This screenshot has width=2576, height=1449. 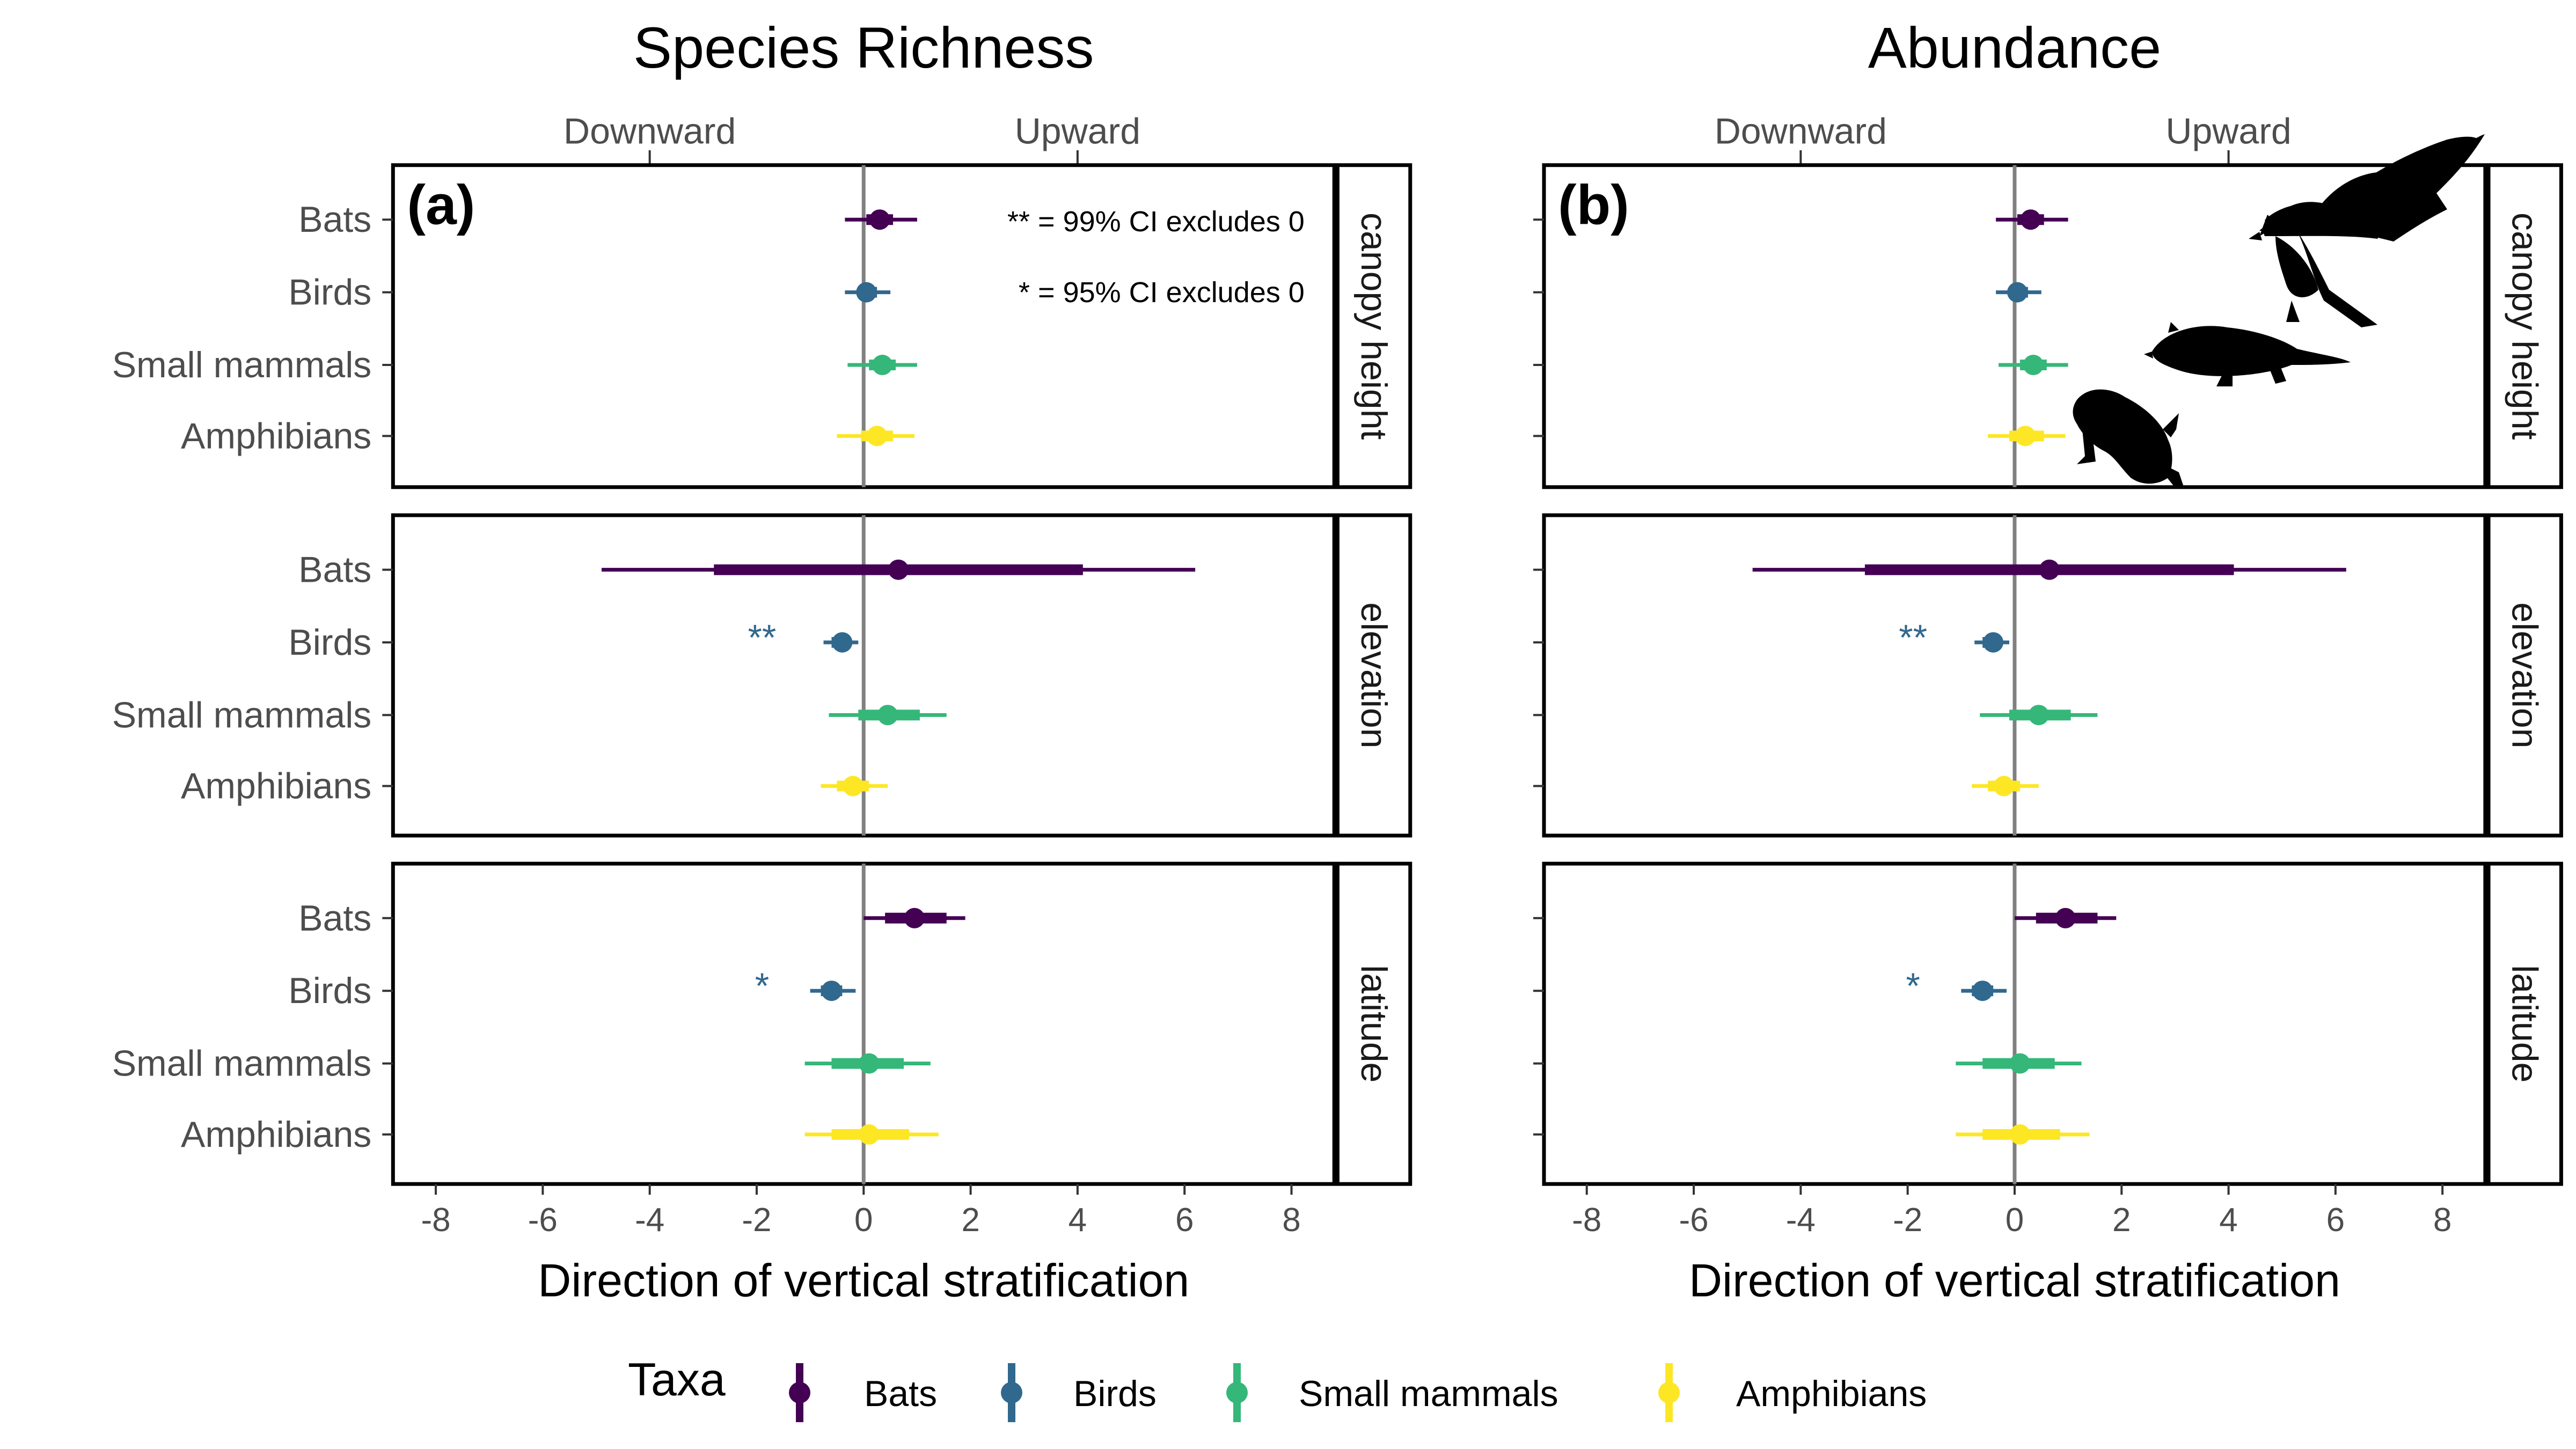 I want to click on panel-tag: (b), so click(x=1593, y=205).